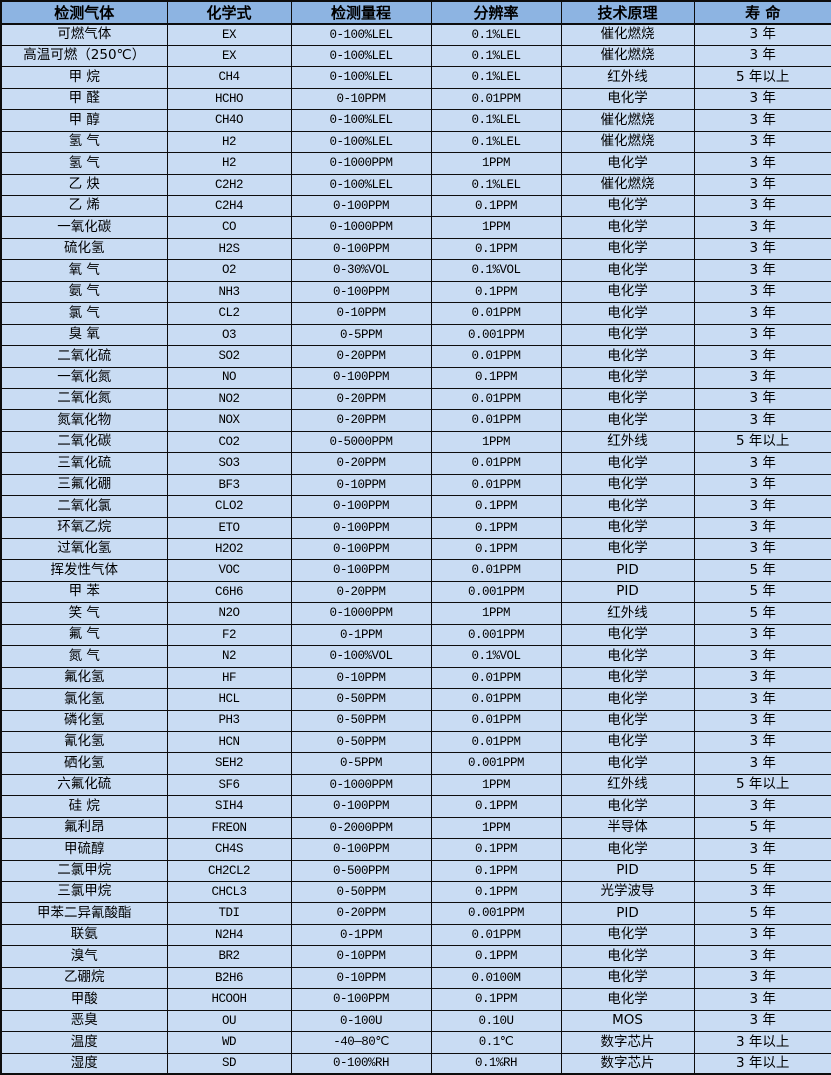 The height and width of the screenshot is (1075, 831). What do you see at coordinates (361, 442) in the screenshot?
I see `range-cell: 0-5000PPM` at bounding box center [361, 442].